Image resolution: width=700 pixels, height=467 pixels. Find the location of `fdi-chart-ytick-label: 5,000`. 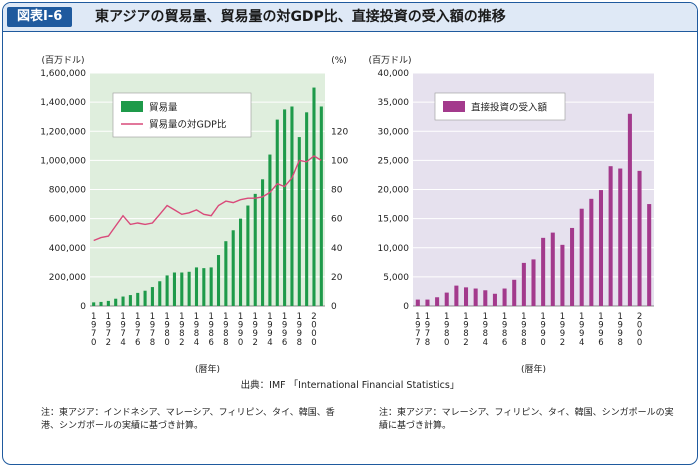

fdi-chart-ytick-label: 5,000 is located at coordinates (396, 278).